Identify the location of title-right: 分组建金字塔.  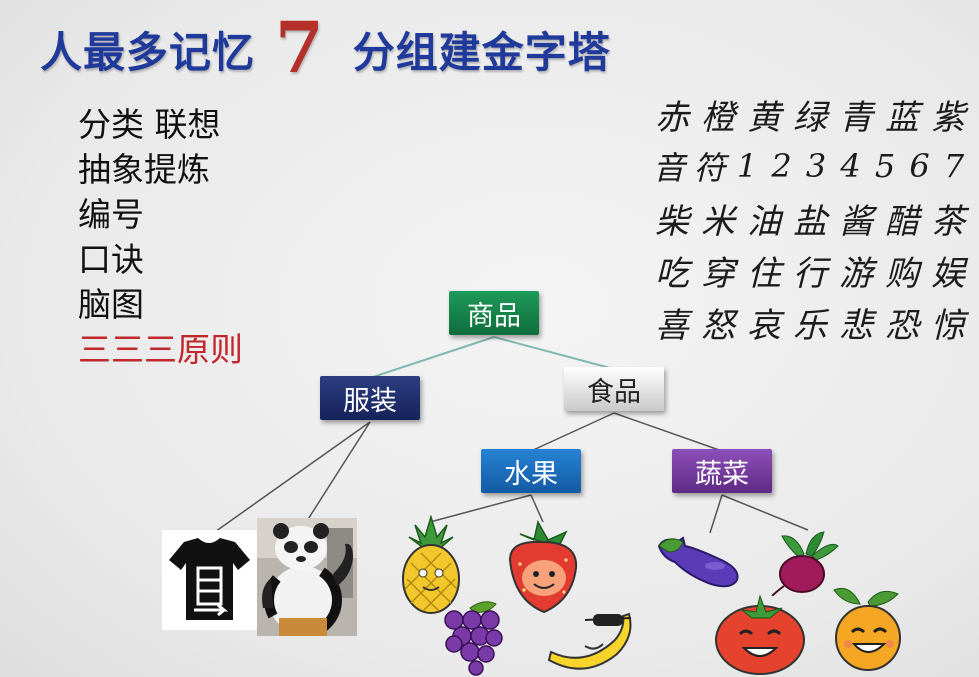
(481, 52).